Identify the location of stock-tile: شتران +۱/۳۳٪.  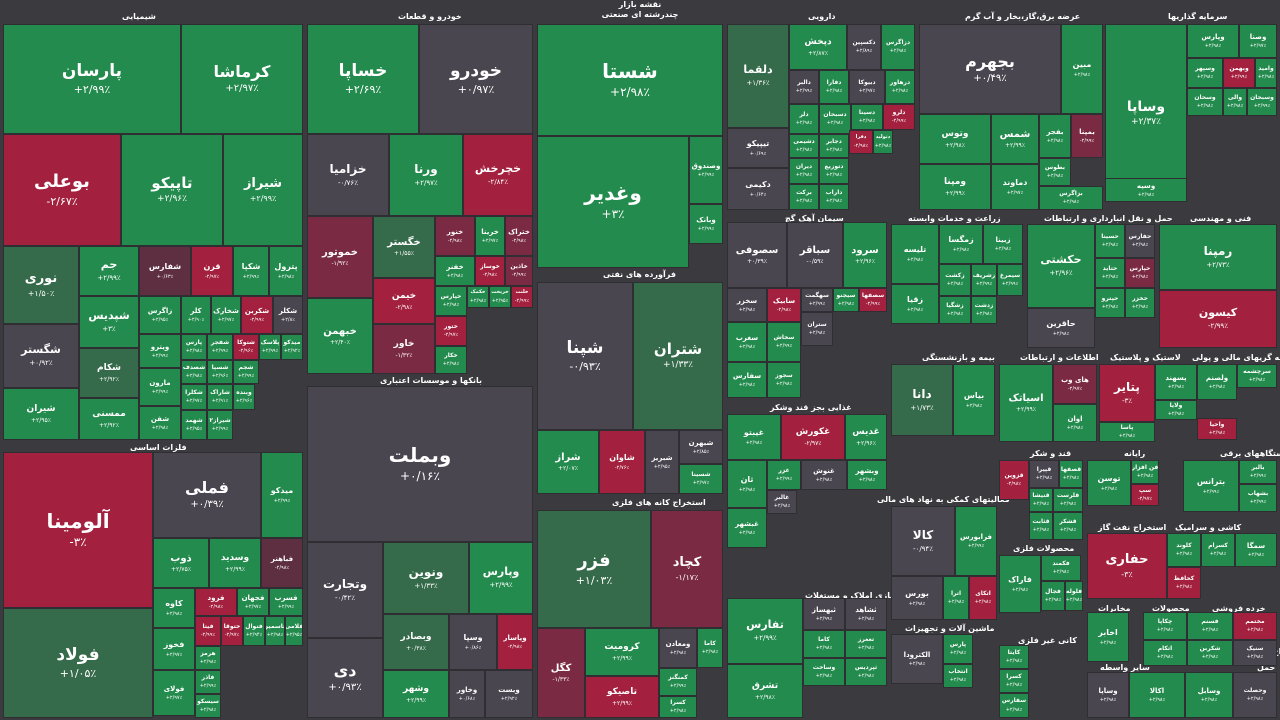
(678, 356).